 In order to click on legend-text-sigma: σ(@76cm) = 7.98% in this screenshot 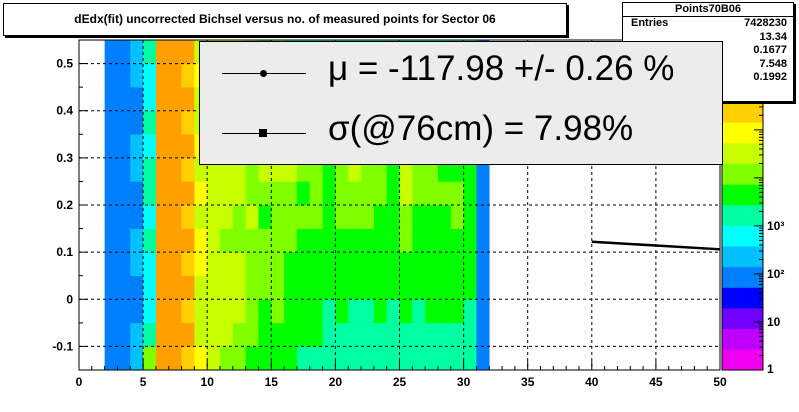, I will do `click(481, 128)`.